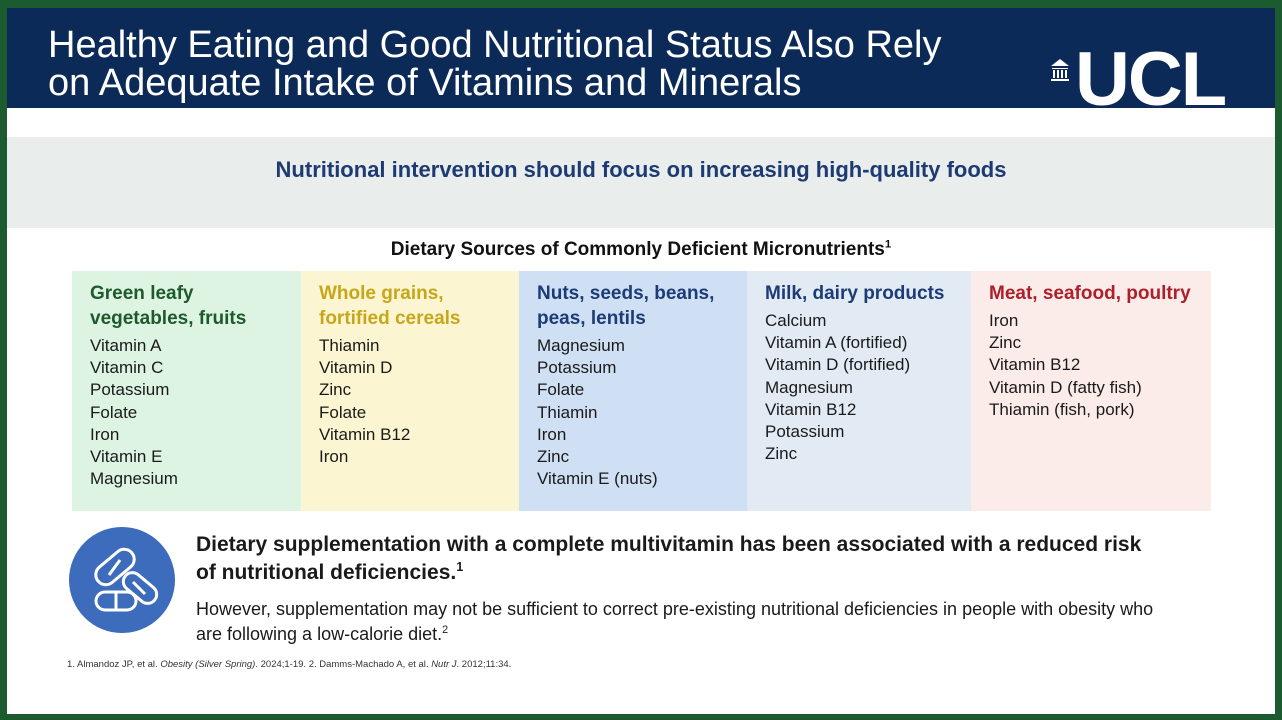 The width and height of the screenshot is (1282, 720). Describe the element at coordinates (208, 664) in the screenshot. I see `reference-journal: Obesity (Silver Spring)` at that location.